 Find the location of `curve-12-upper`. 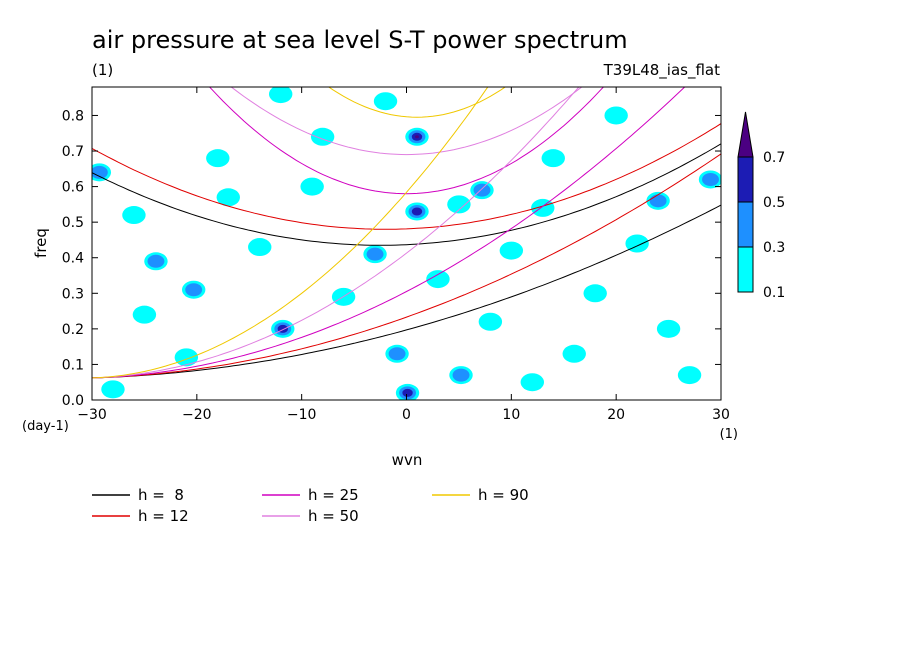

curve-12-upper is located at coordinates (406, 176).